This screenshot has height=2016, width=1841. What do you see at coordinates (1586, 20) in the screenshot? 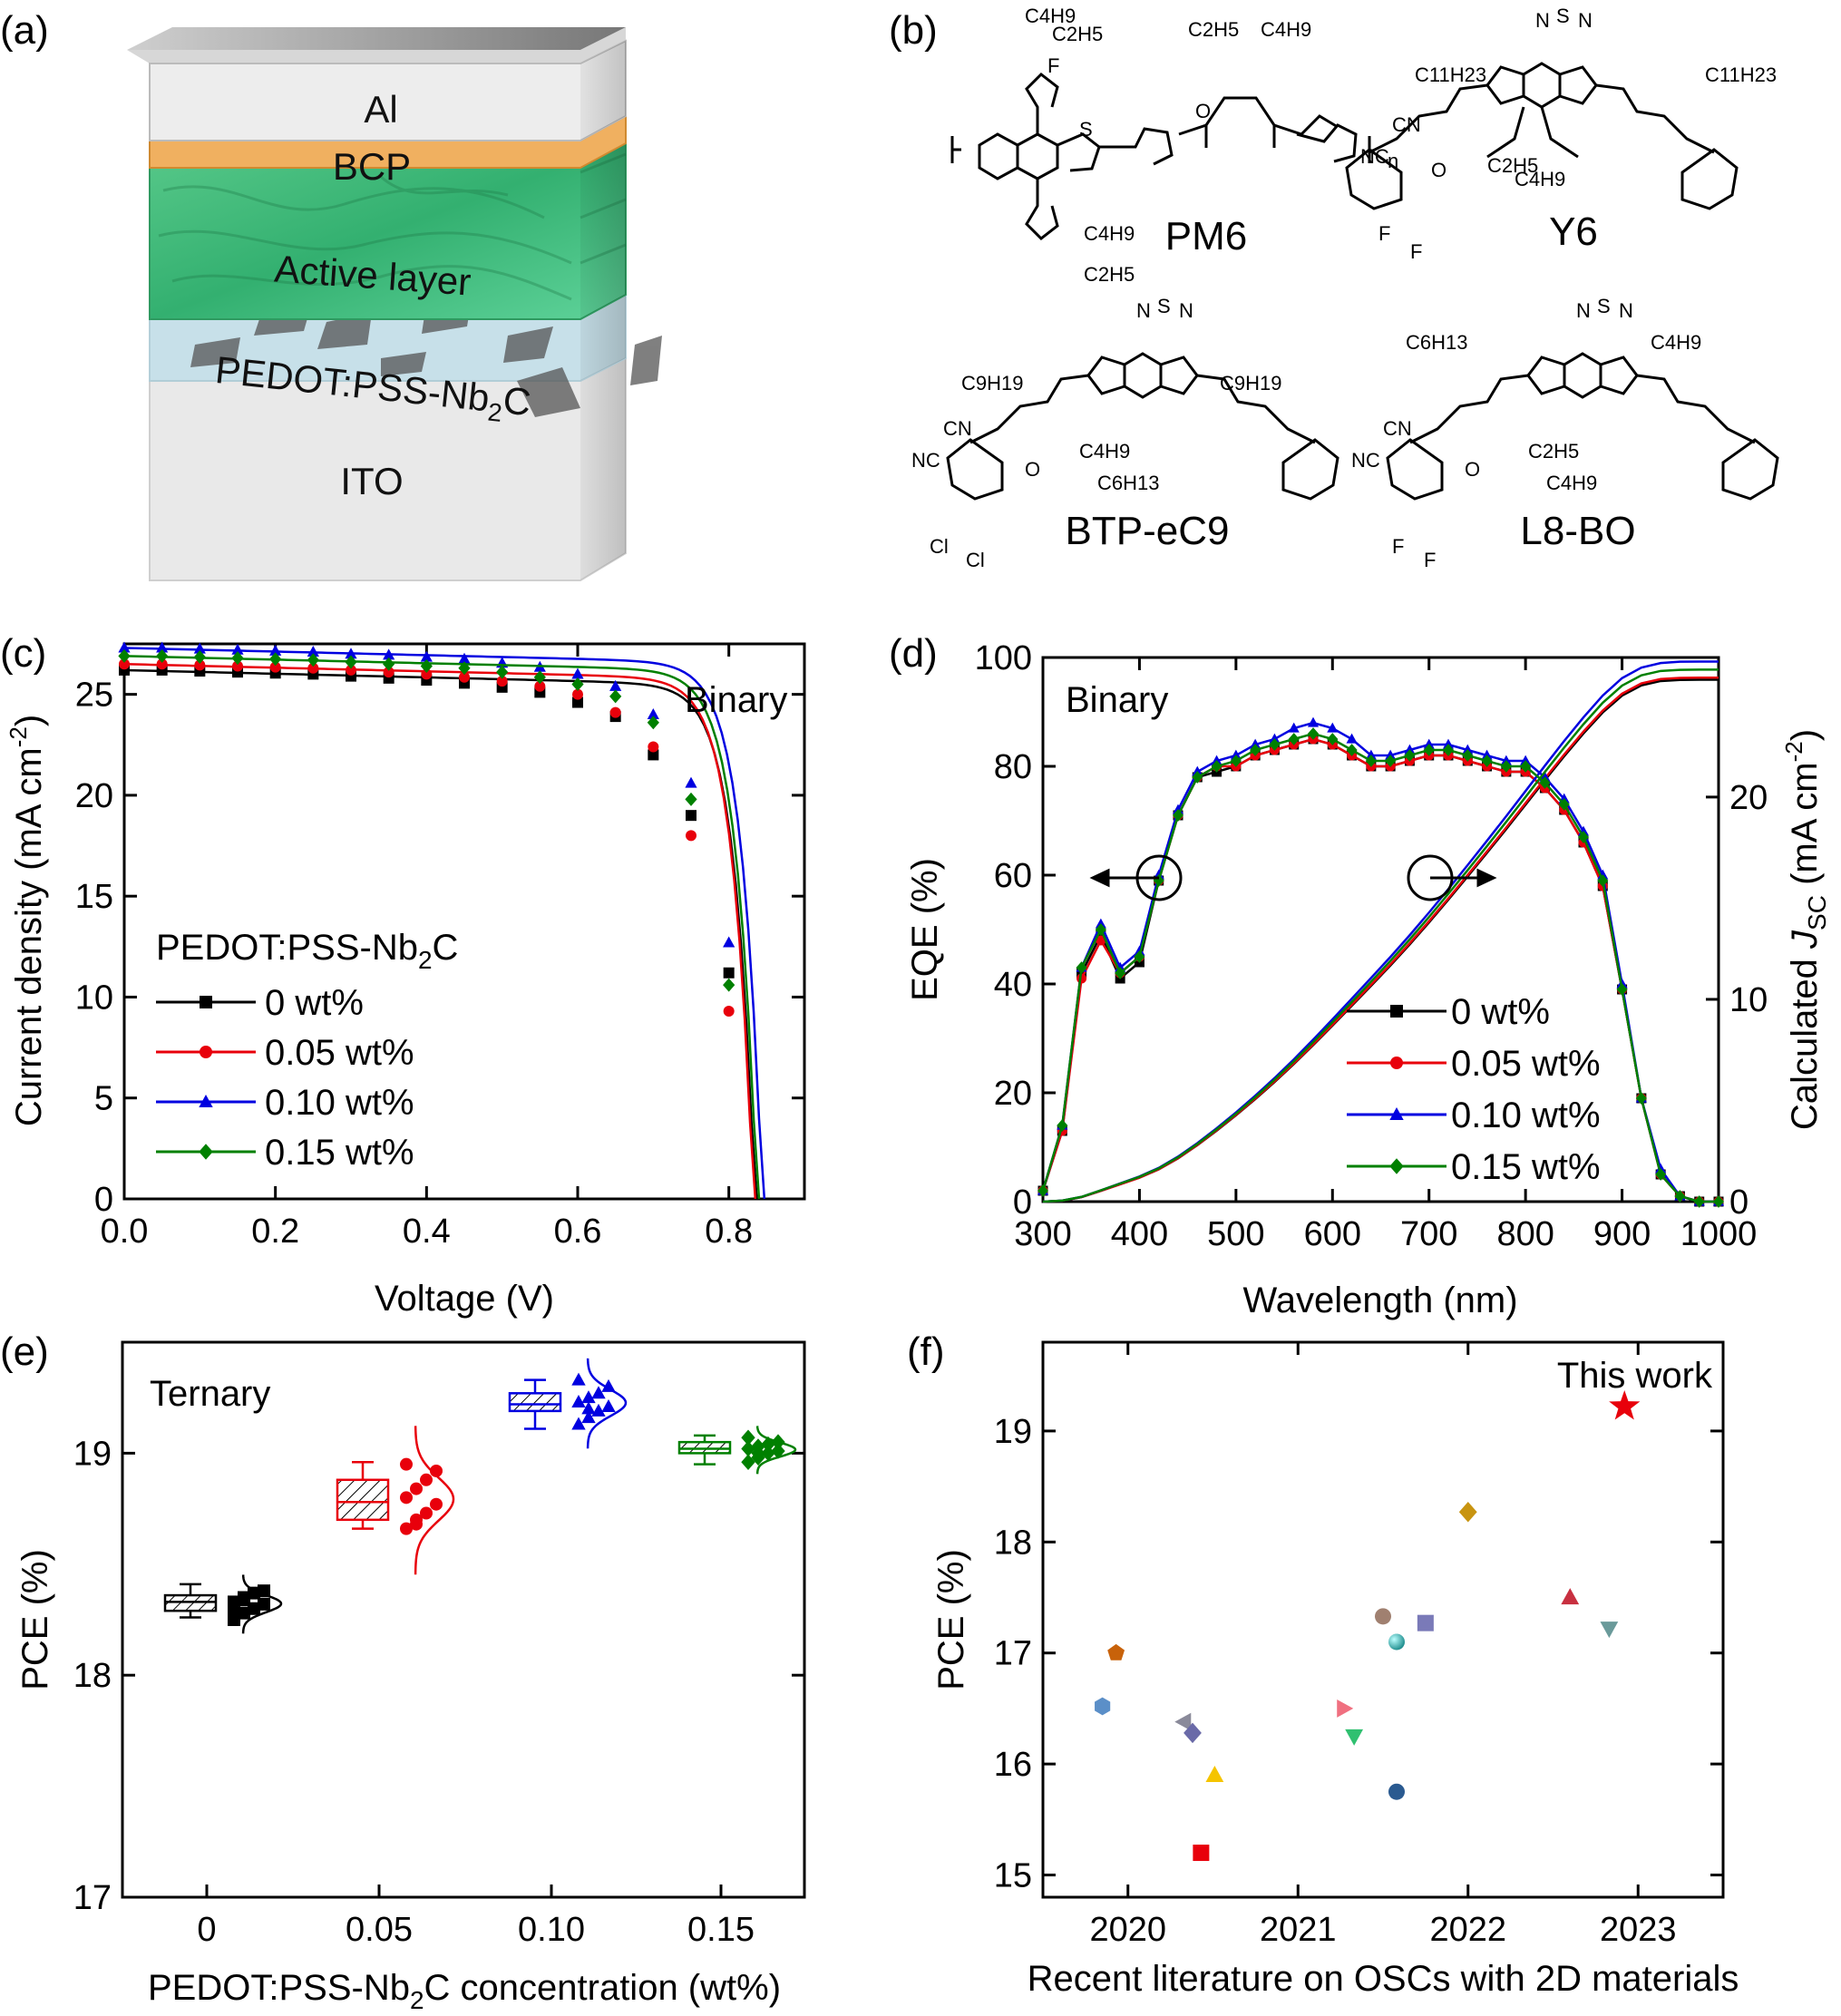
I see `y6-atom-n-2: N` at bounding box center [1586, 20].